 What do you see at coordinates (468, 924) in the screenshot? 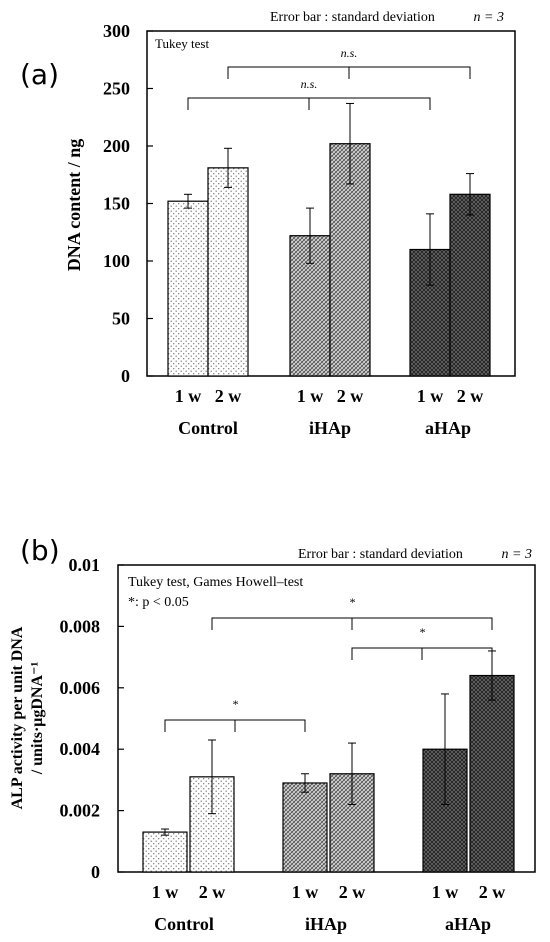
I see `panel-b-group-ahap: aHAp` at bounding box center [468, 924].